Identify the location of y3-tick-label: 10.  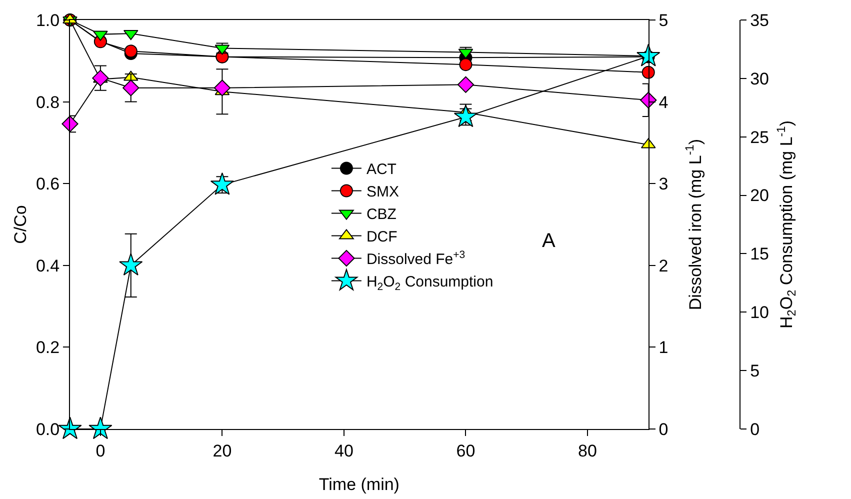
(759, 312).